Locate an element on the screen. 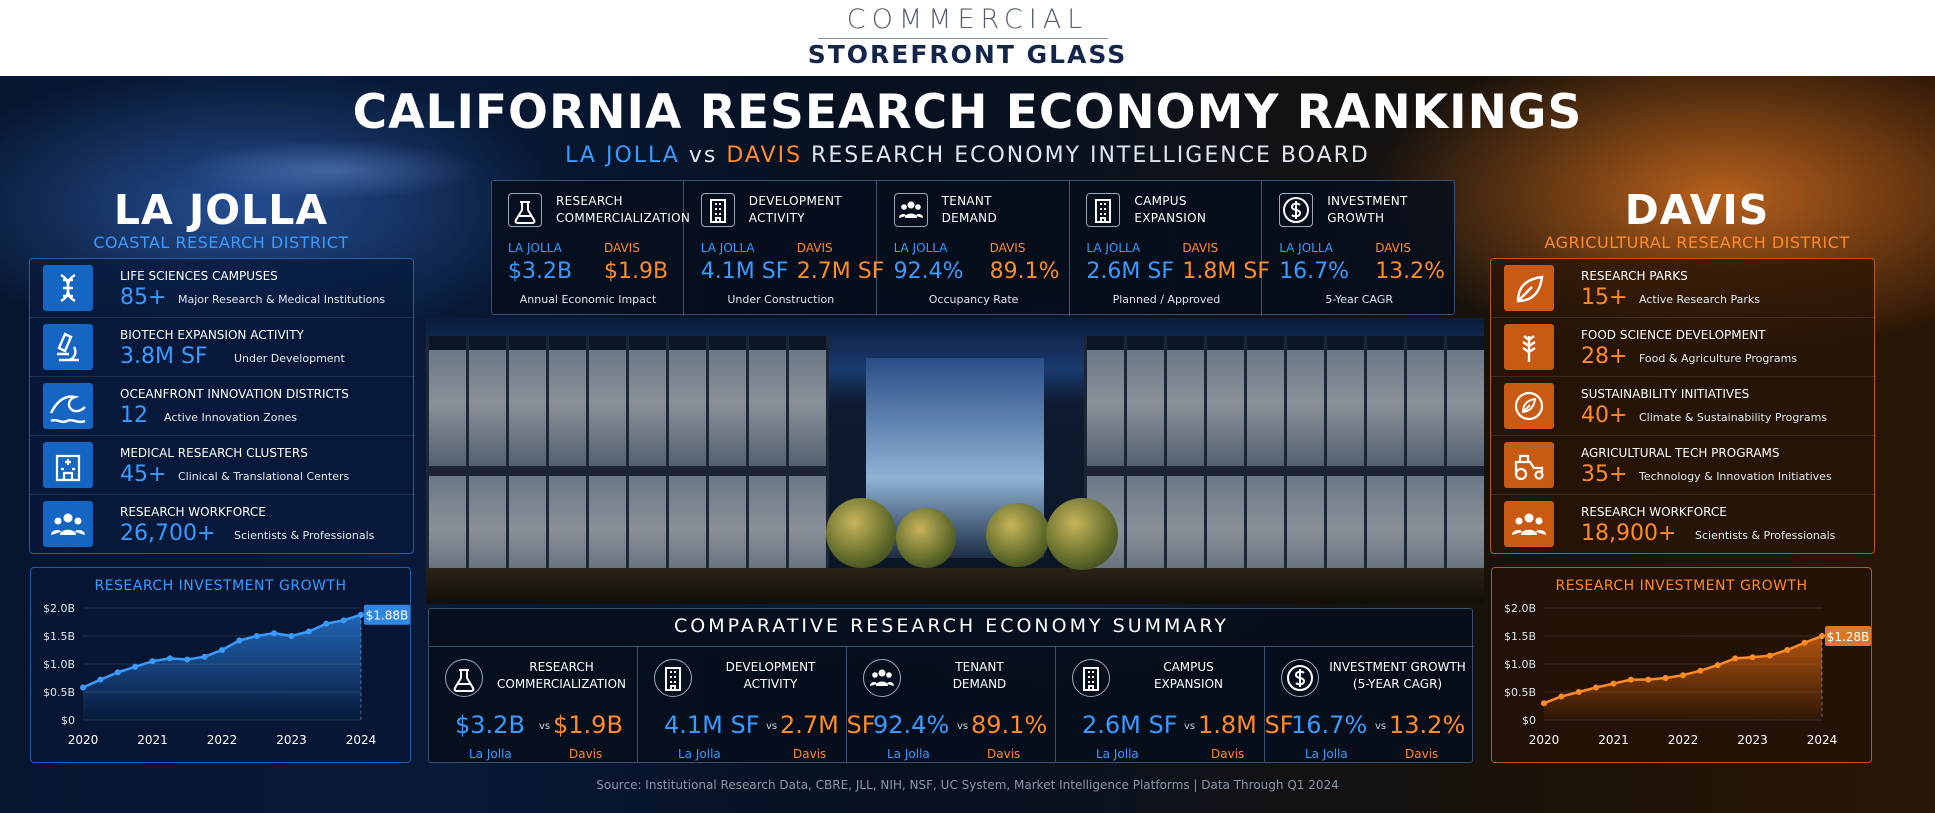 The height and width of the screenshot is (813, 1935). metric-description: Annual Economic Impact is located at coordinates (588, 299).